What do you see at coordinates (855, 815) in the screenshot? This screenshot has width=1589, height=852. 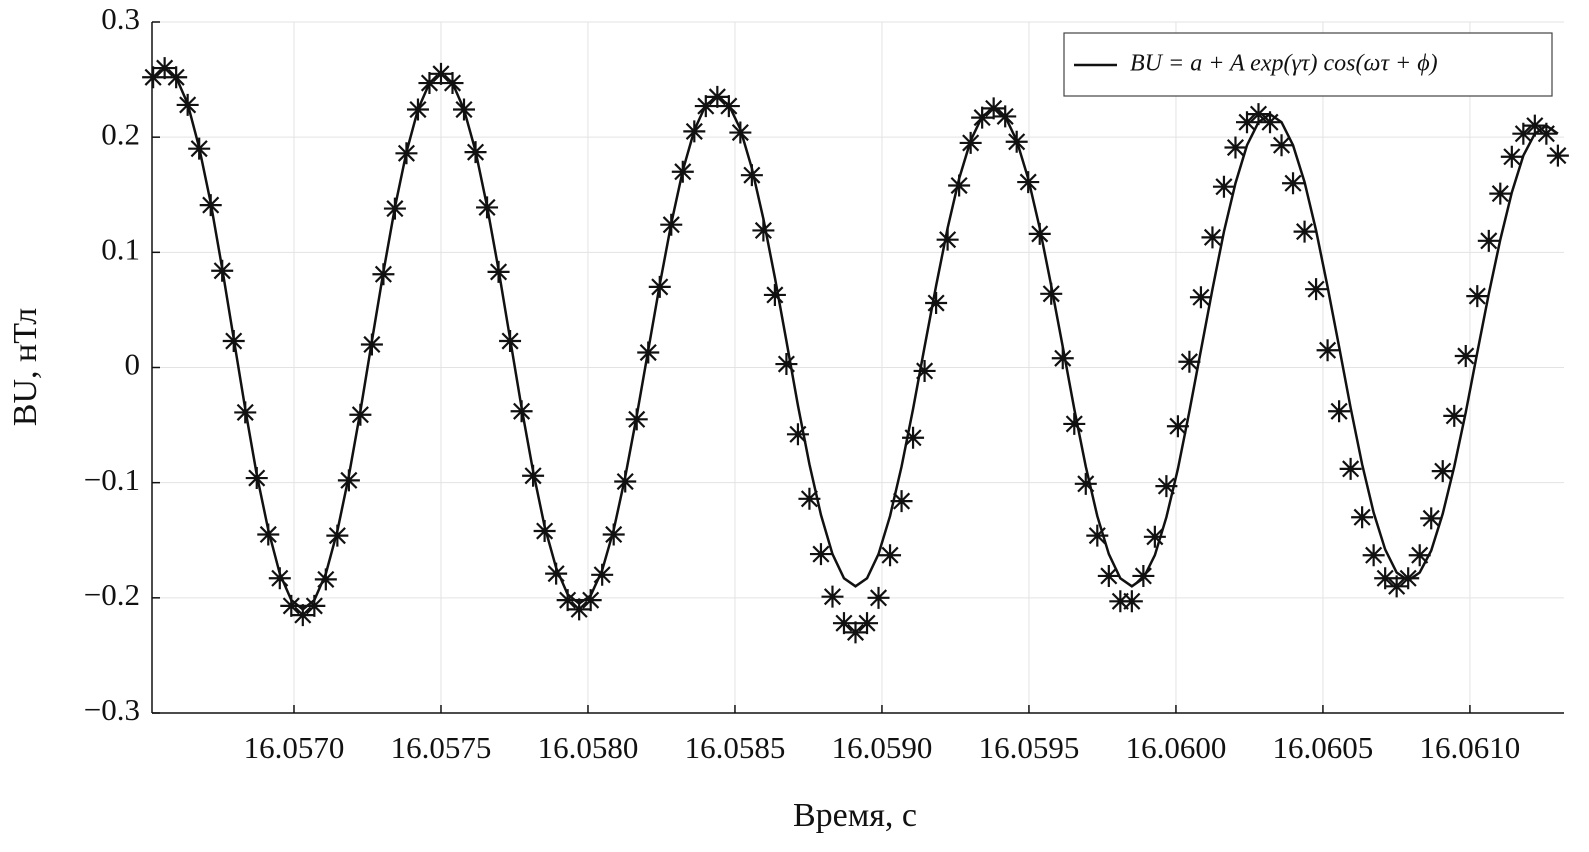 I see `x-axis-label: Время, с` at bounding box center [855, 815].